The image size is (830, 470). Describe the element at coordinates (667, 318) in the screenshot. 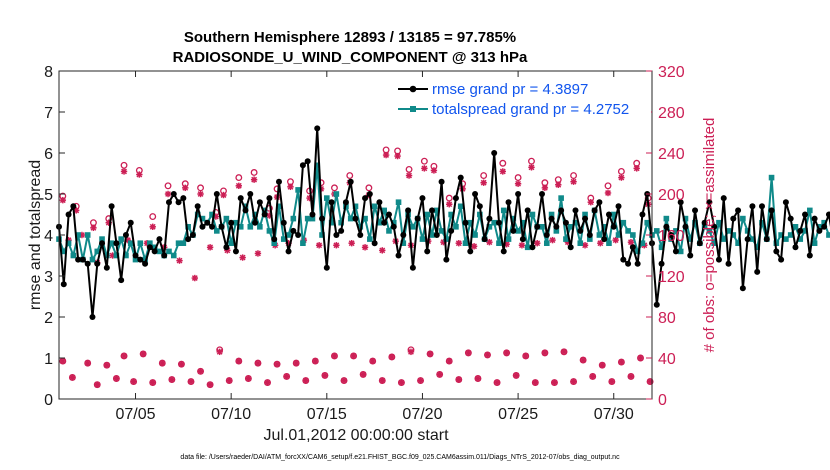

I see `y2-tick-label: 80` at that location.